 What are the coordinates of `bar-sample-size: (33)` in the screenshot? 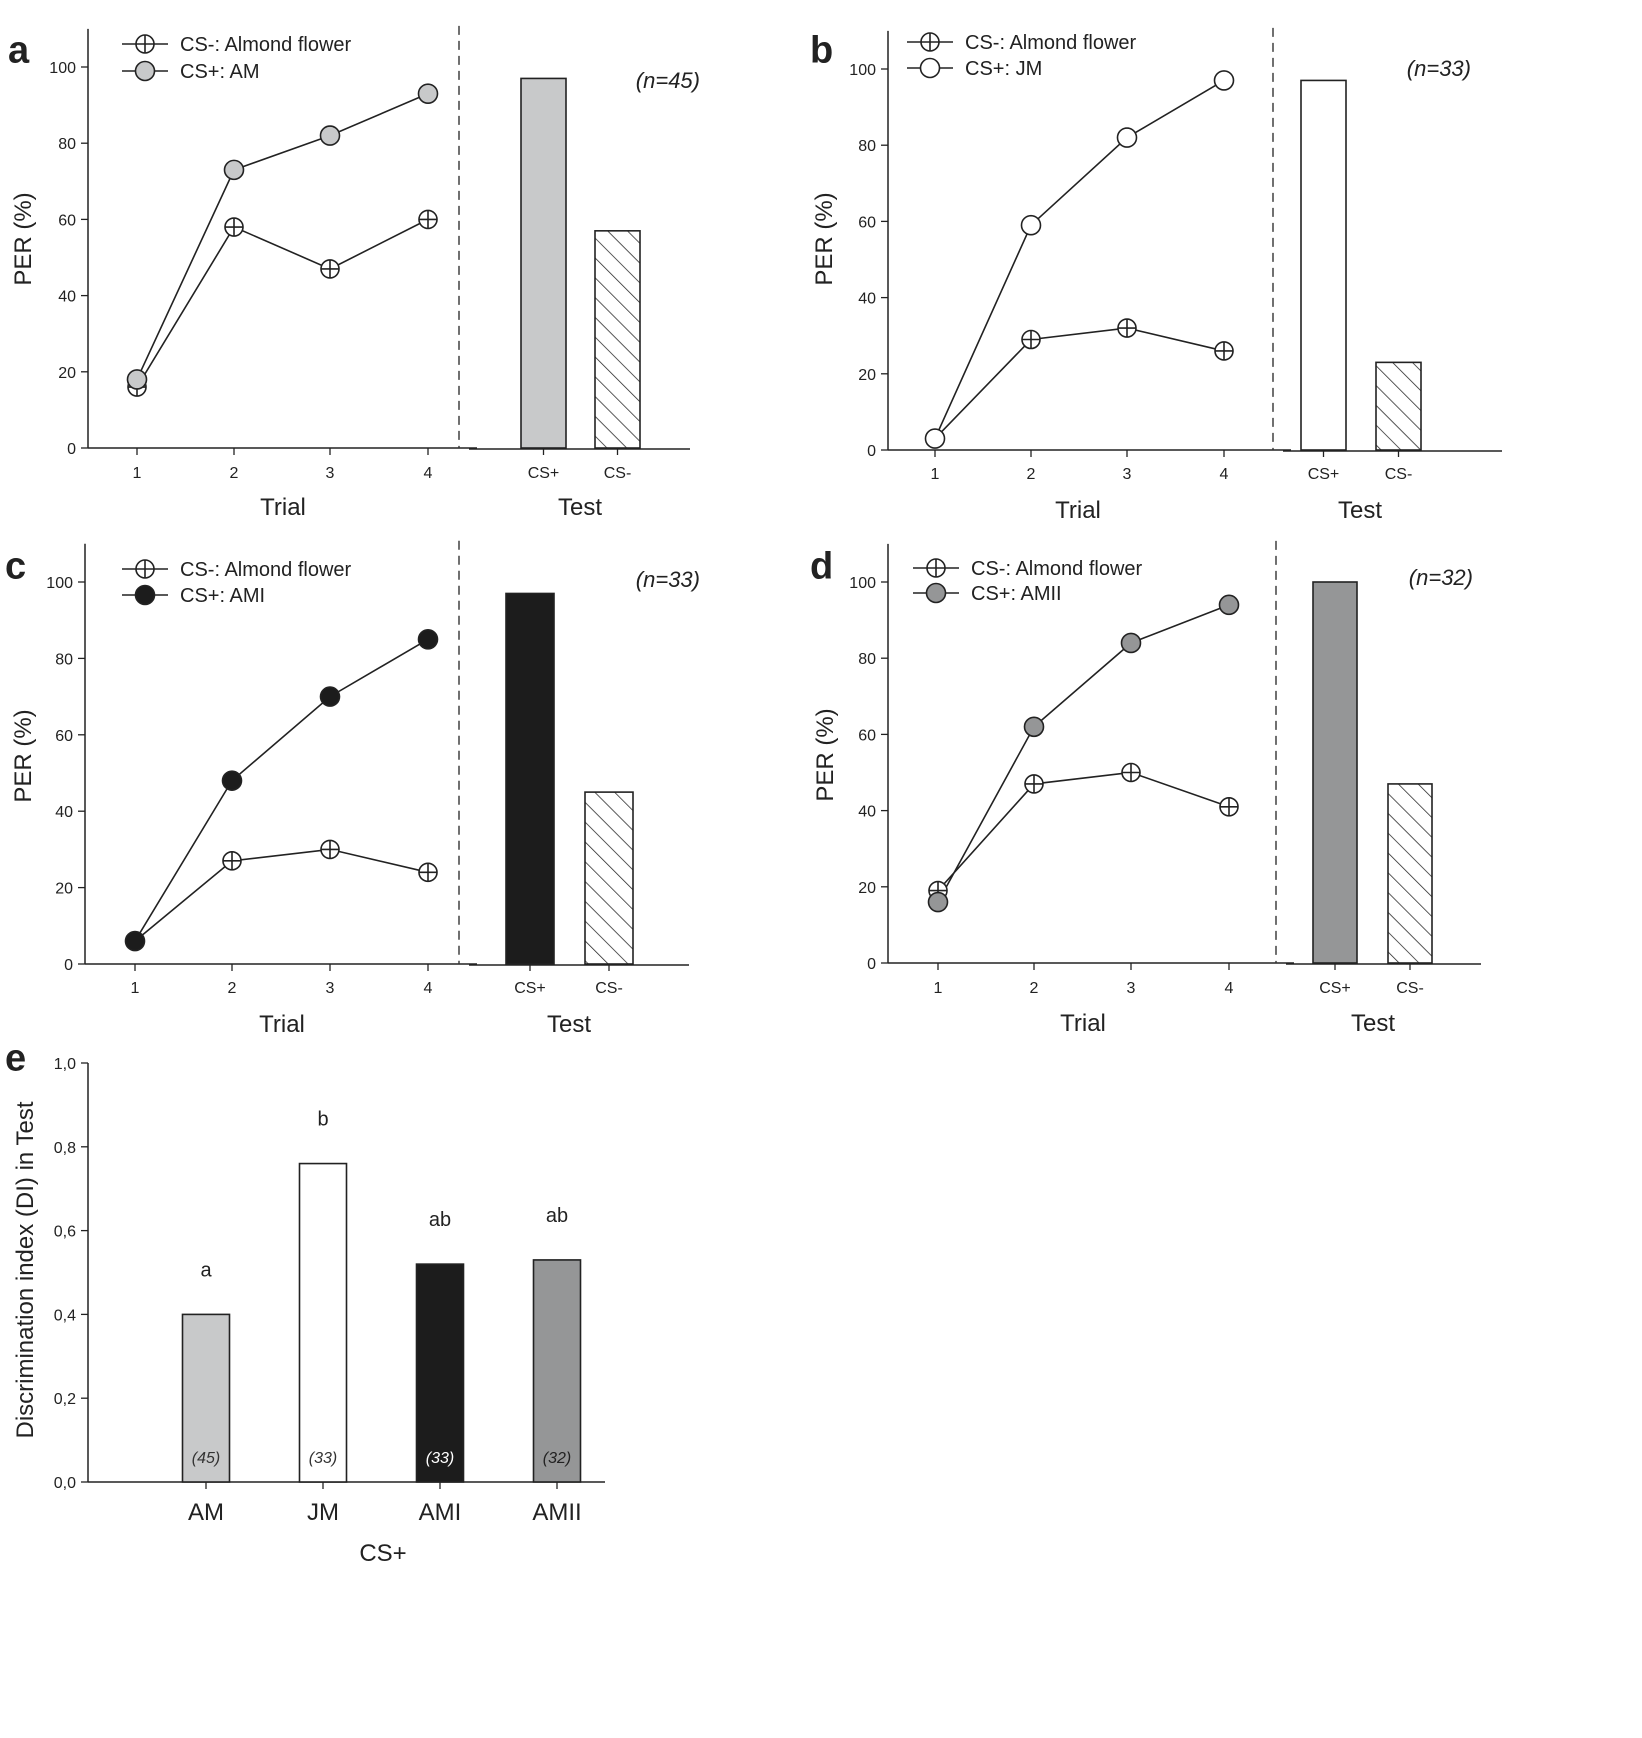 It's located at (440, 1458).